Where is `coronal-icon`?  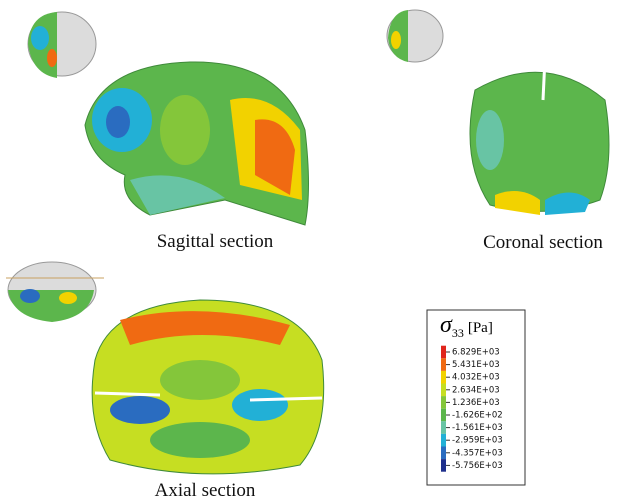 coronal-icon is located at coordinates (415, 36).